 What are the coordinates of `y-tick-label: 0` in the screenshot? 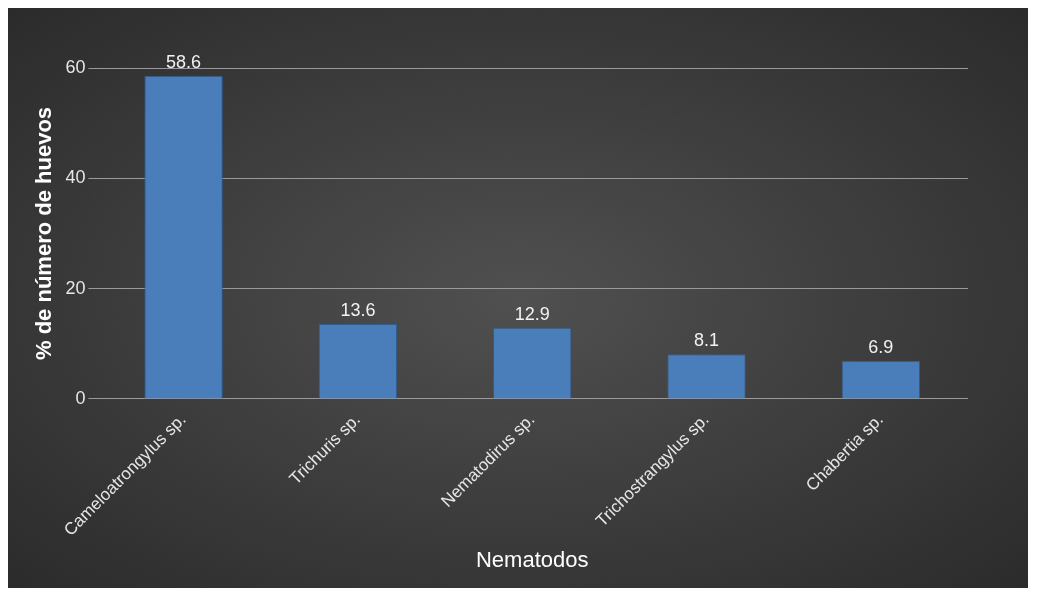 It's located at (80, 397).